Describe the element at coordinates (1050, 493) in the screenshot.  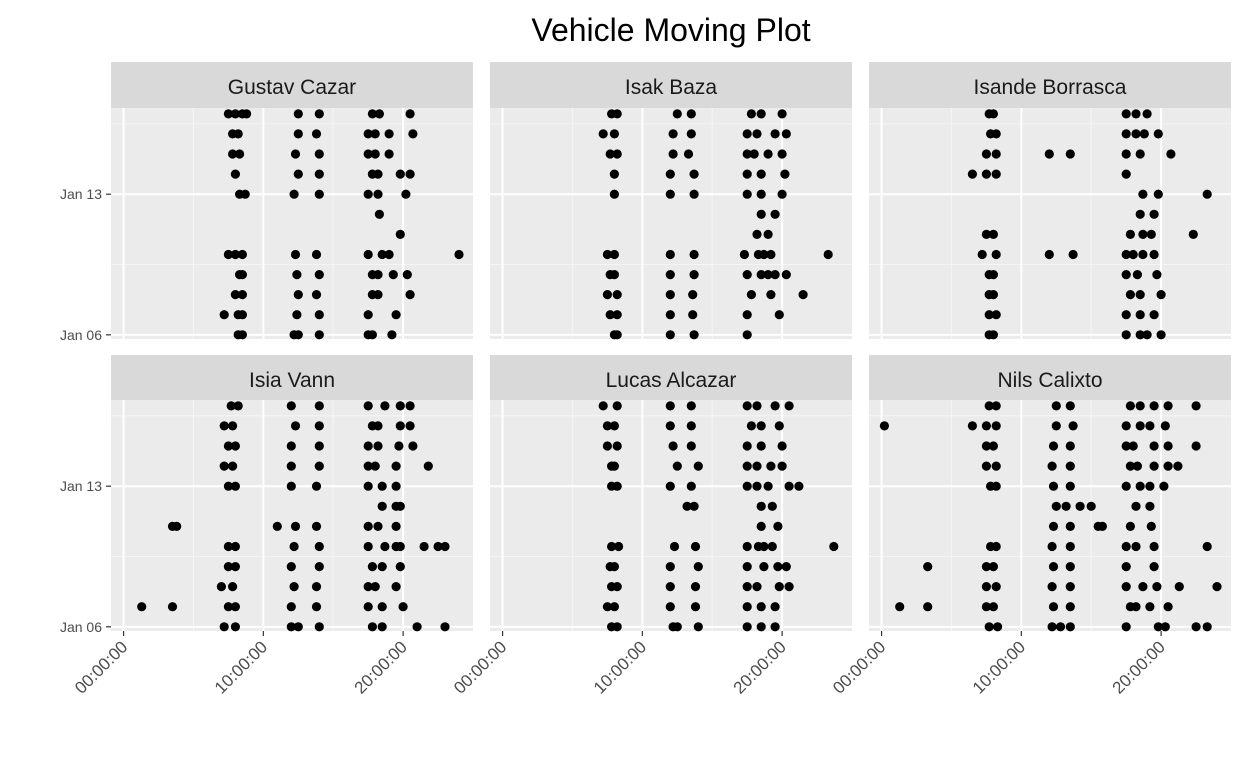
I see `facet-panel: Nils Calixto` at that location.